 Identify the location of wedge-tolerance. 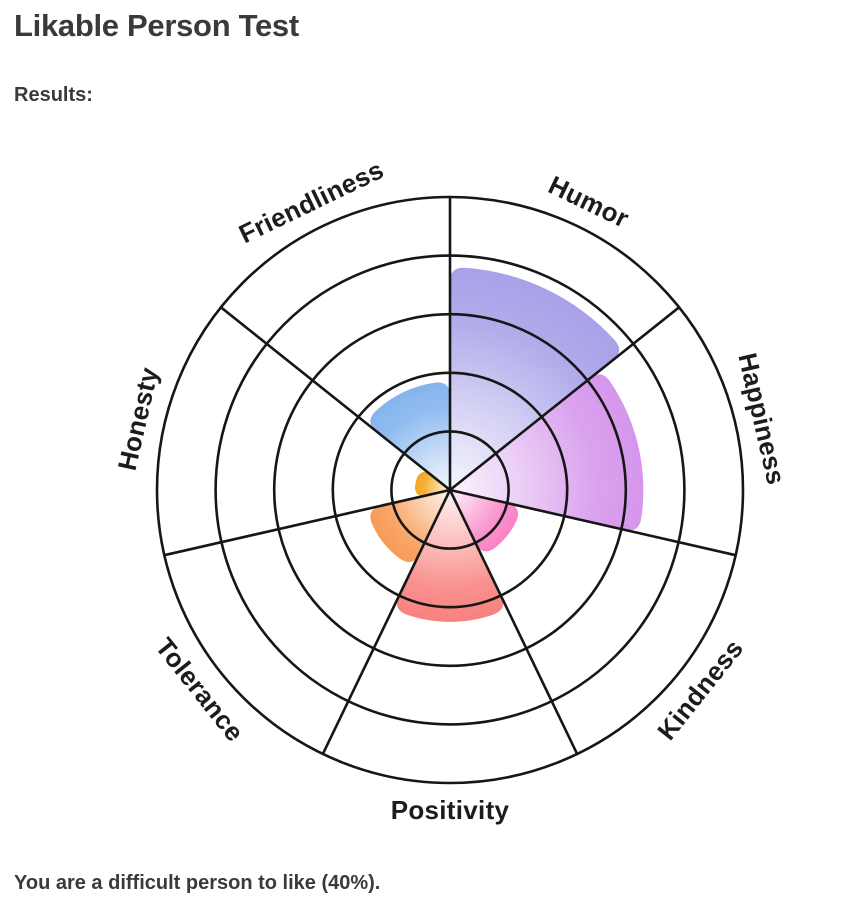
(410, 526).